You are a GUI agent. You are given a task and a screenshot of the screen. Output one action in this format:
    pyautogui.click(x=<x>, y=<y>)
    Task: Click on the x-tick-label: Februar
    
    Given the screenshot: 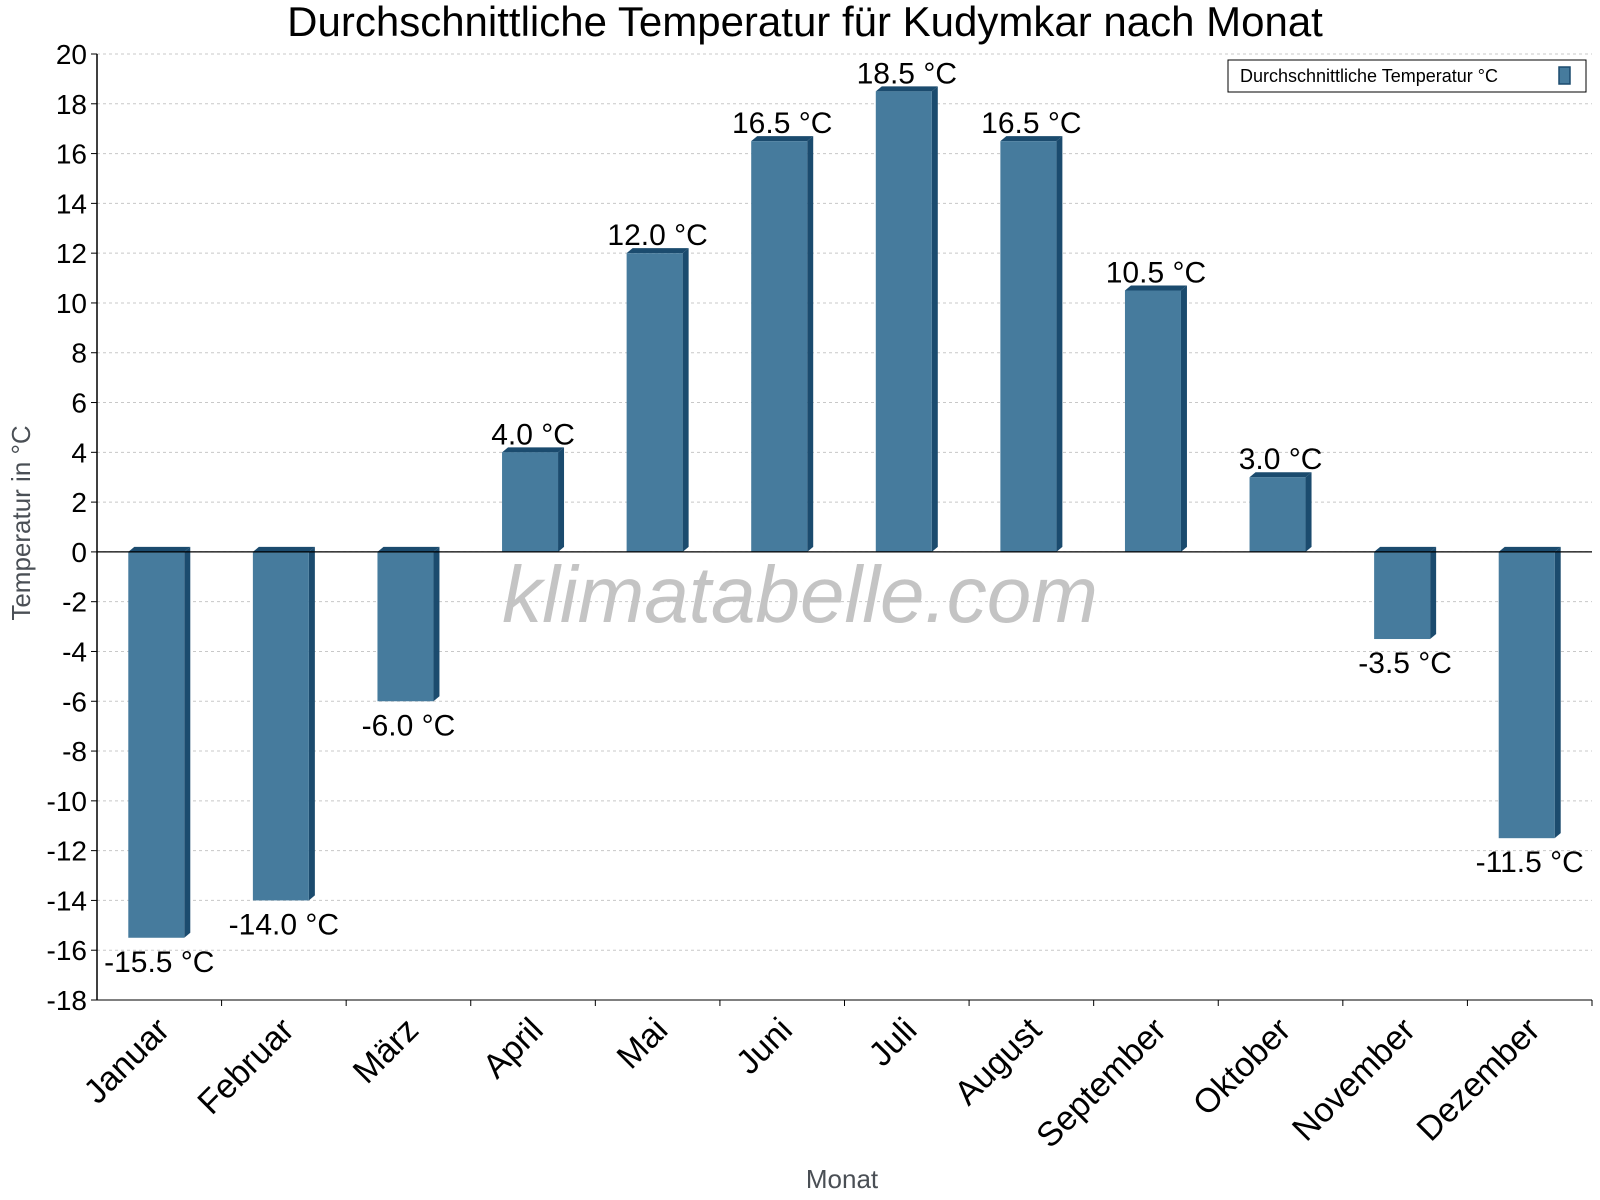 What is the action you would take?
    pyautogui.click(x=245, y=1066)
    